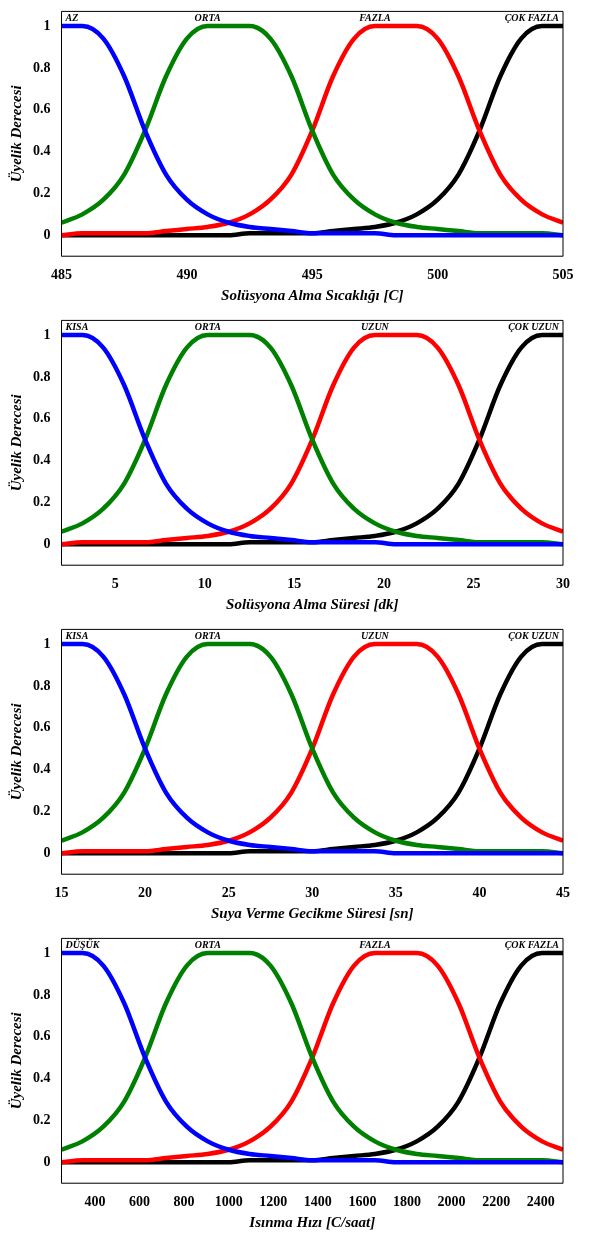 The width and height of the screenshot is (591, 1236). Describe the element at coordinates (406, 1202) in the screenshot. I see `x-tick-label: 1800` at that location.